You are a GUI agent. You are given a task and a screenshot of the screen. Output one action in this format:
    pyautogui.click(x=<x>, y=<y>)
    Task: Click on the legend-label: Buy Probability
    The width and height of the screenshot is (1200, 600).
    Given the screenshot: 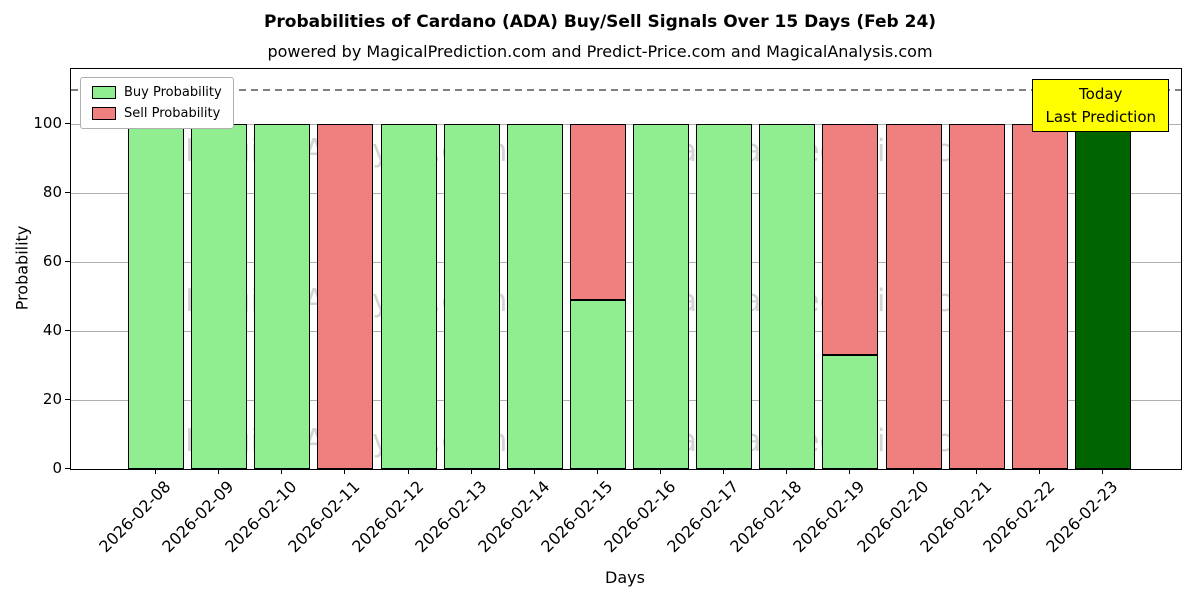 What is the action you would take?
    pyautogui.click(x=173, y=92)
    